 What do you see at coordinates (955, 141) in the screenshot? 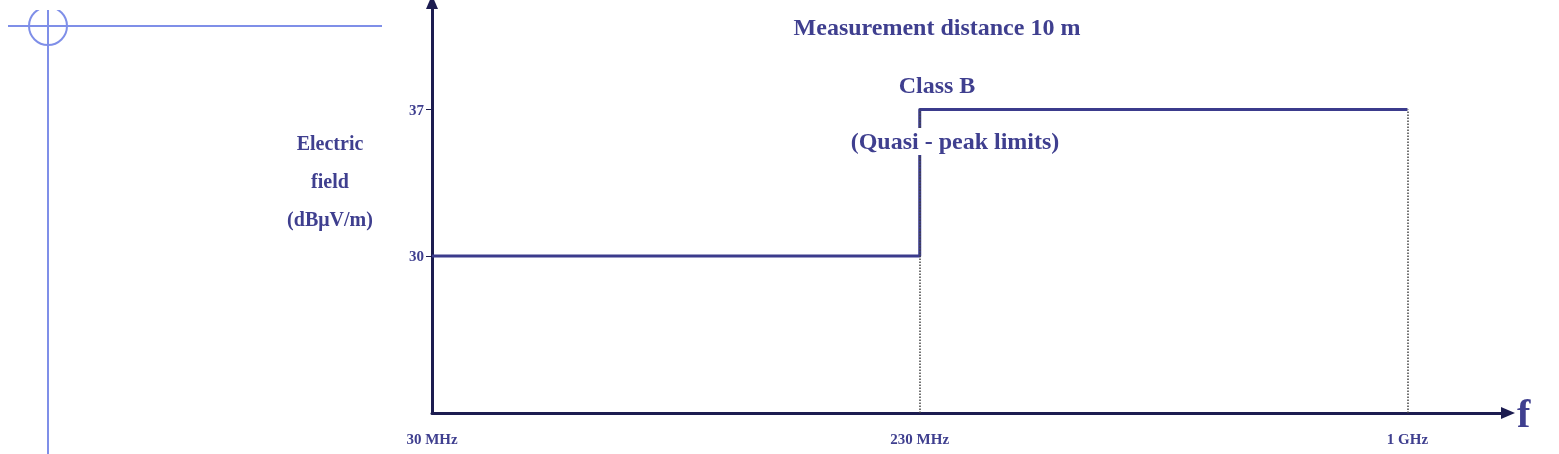
I see `annotation: (Quasi - peak limits)` at bounding box center [955, 141].